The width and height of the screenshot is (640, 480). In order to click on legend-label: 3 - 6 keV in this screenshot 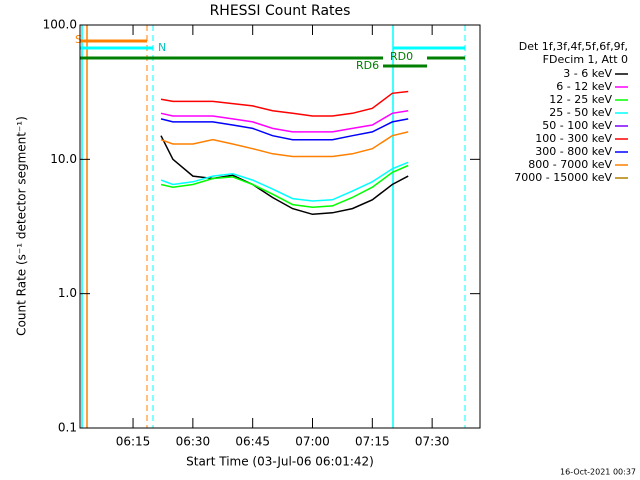, I will do `click(587, 73)`.